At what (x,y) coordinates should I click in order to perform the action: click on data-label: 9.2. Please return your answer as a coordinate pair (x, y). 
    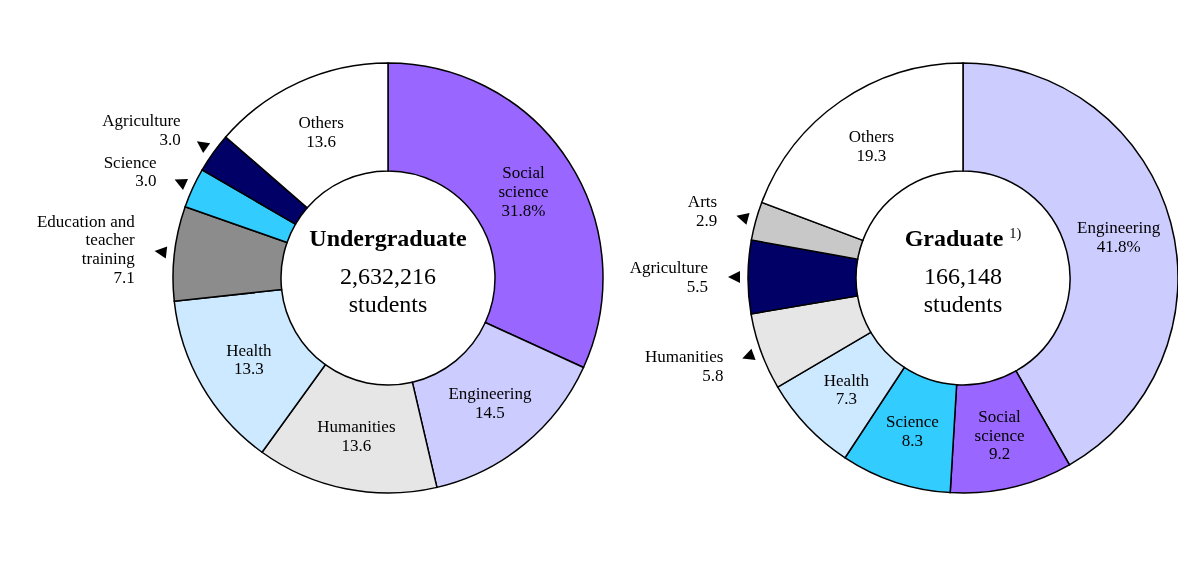
    Looking at the image, I should click on (999, 454).